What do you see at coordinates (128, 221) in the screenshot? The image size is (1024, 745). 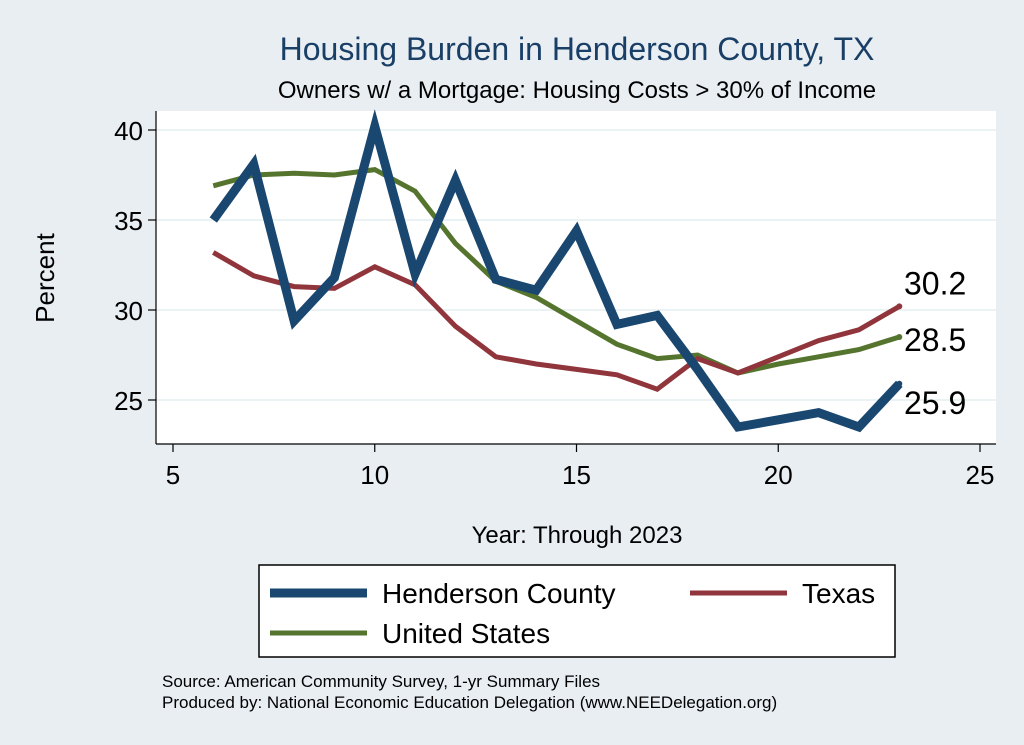 I see `y-tick-label: 35` at bounding box center [128, 221].